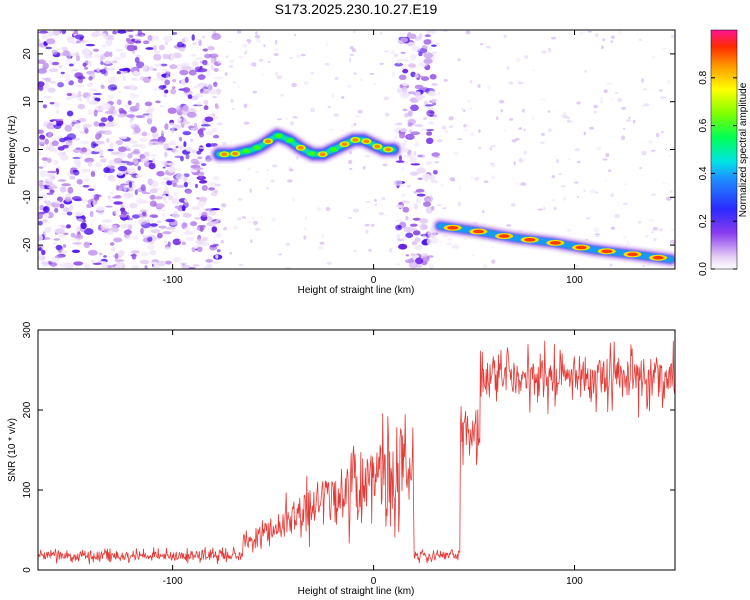 This screenshot has height=600, width=750. What do you see at coordinates (356, 9) in the screenshot?
I see `chart-title: S173.2025.230.10.27.E19` at bounding box center [356, 9].